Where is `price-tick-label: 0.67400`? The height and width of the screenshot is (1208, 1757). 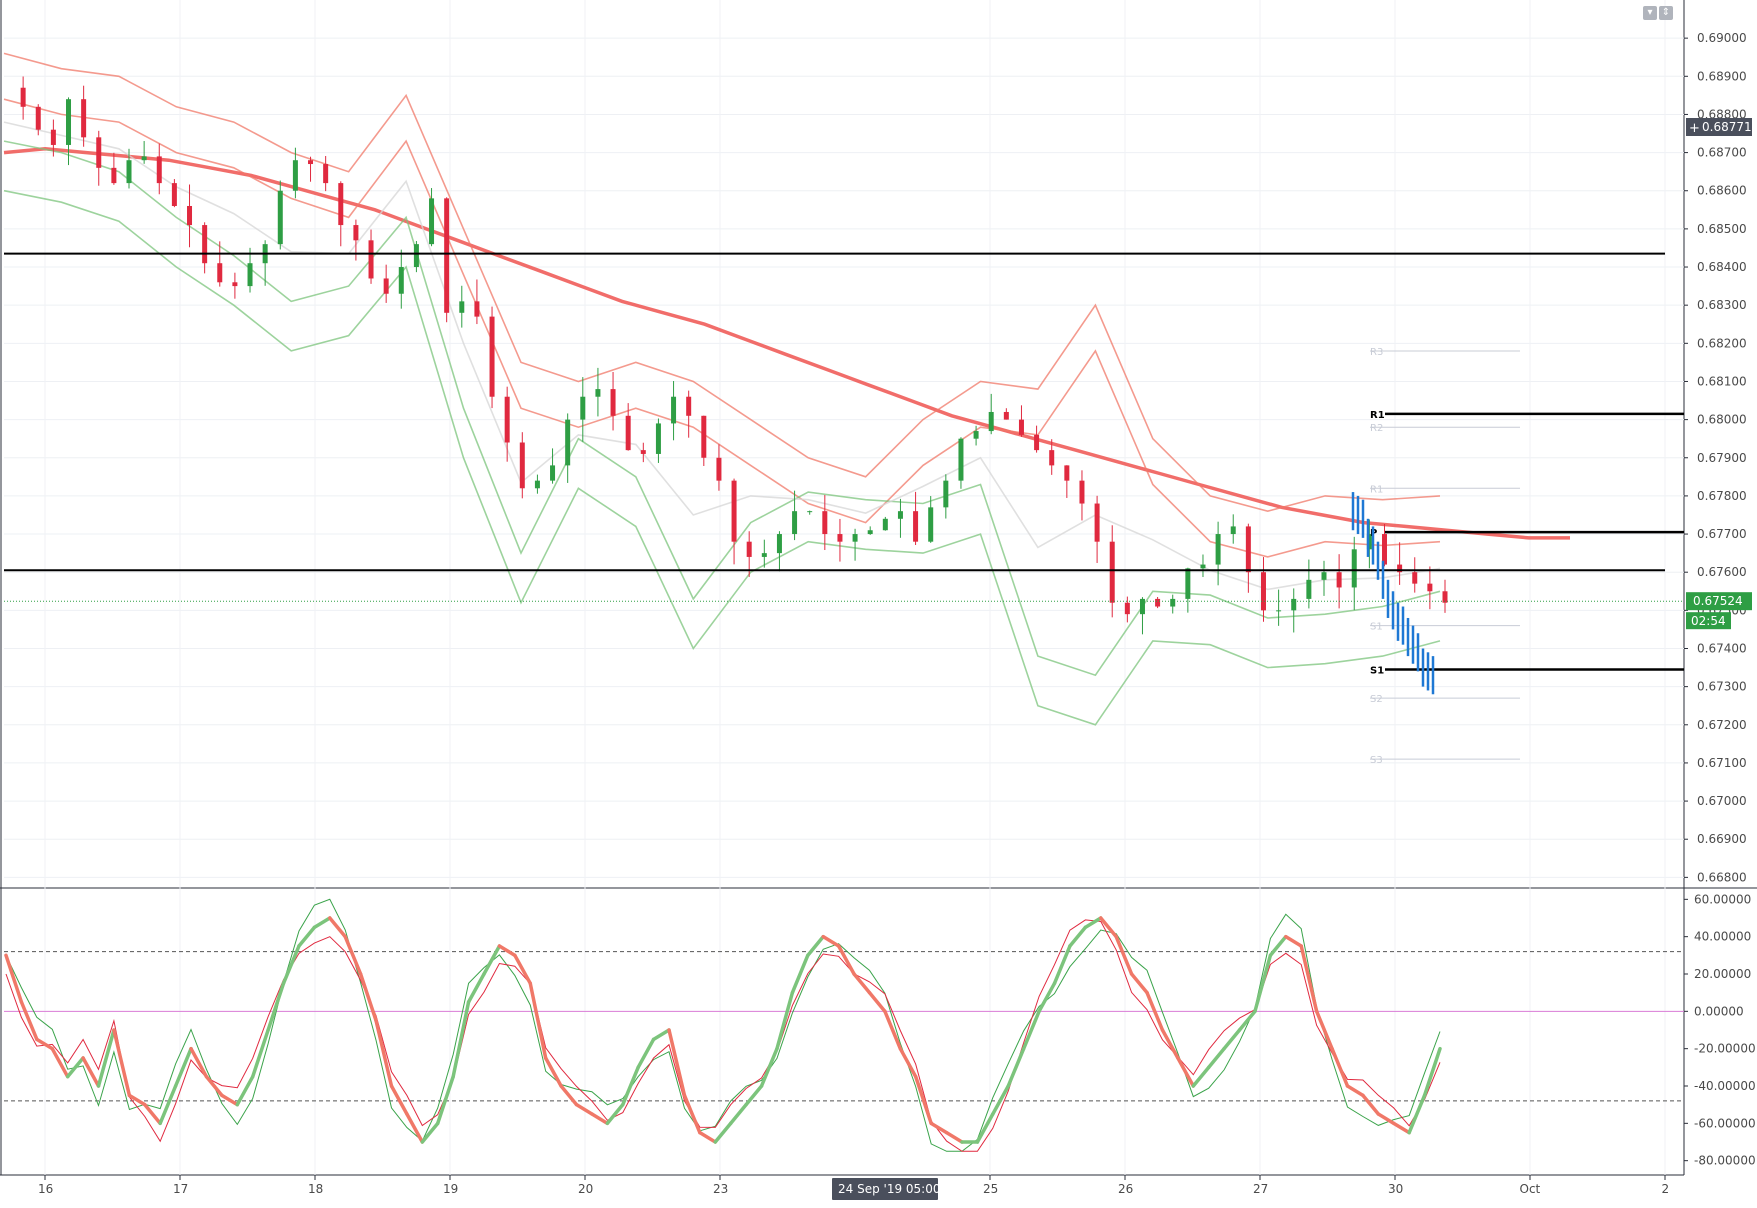 price-tick-label: 0.67400 is located at coordinates (1722, 648).